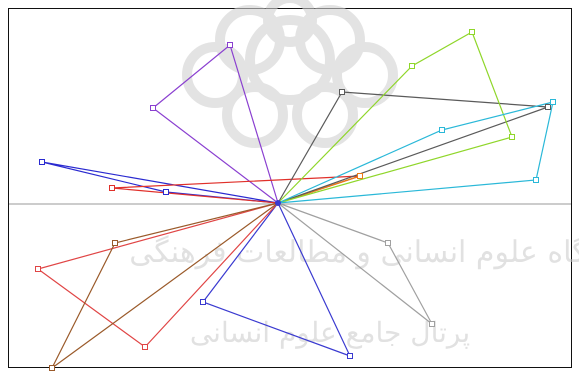 Image resolution: width=579 pixels, height=374 pixels. I want to click on polygon-blue-bottom, so click(277, 280).